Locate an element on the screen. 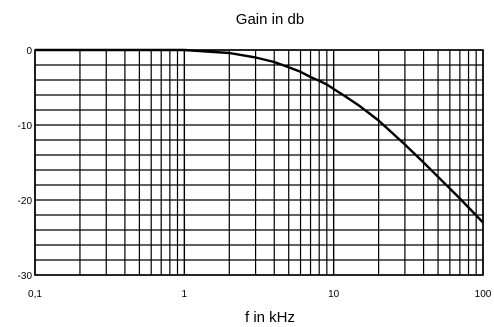 This screenshot has width=494, height=327. chart-title: Gain in db is located at coordinates (270, 19).